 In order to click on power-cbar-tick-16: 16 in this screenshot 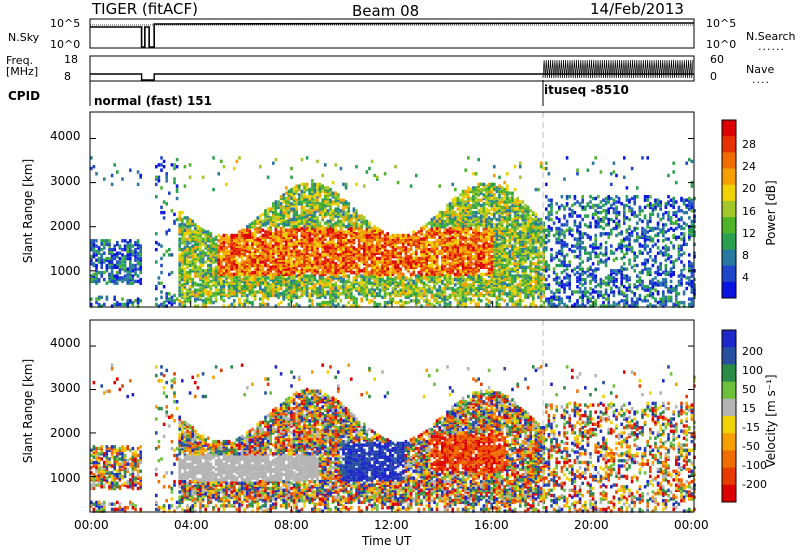, I will do `click(749, 211)`.